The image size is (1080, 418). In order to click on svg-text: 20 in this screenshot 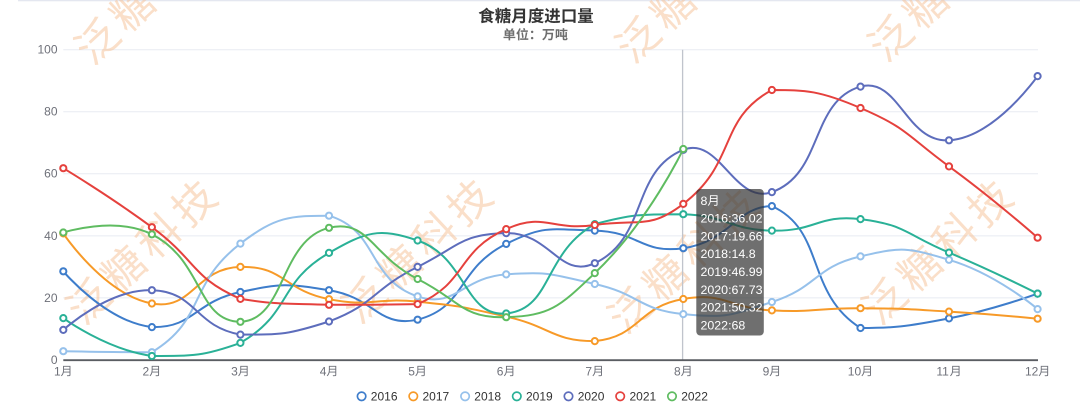, I will do `click(51, 298)`.